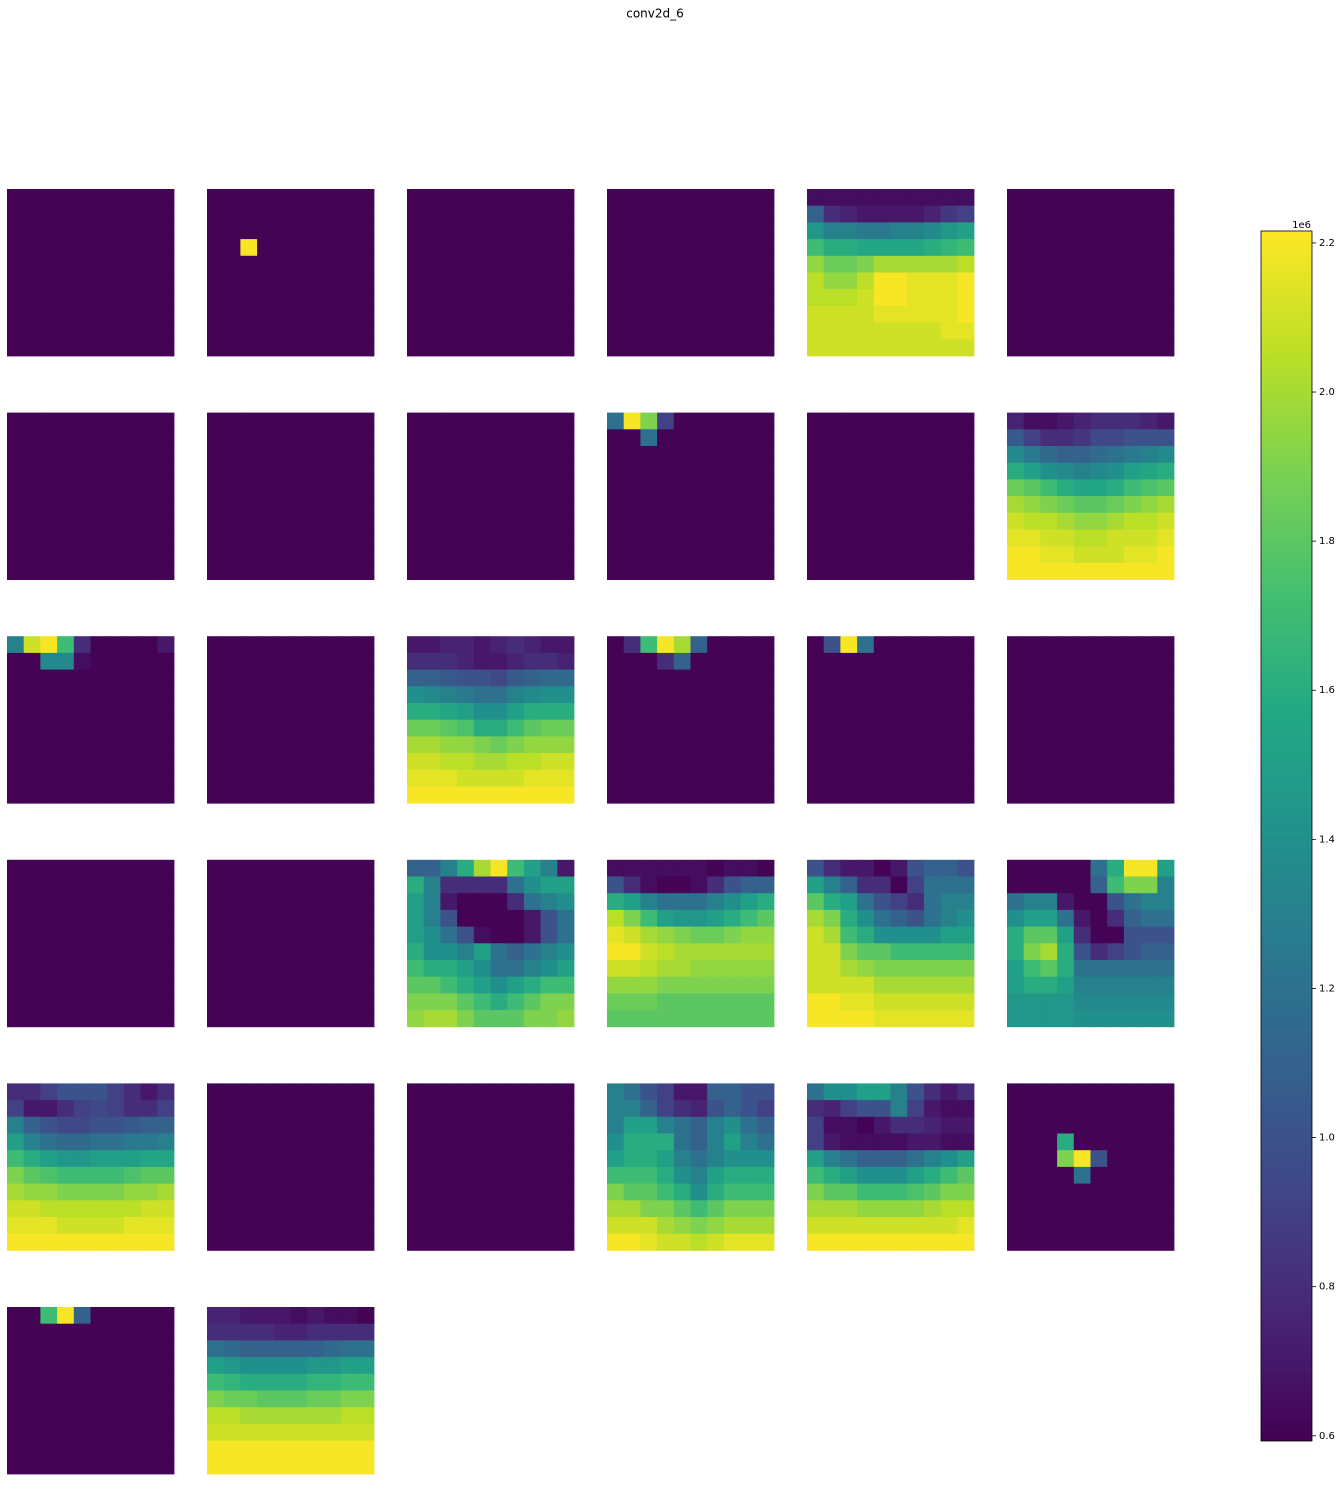 This screenshot has height=1491, width=1342. What do you see at coordinates (1327, 243) in the screenshot?
I see `colorbar-tick-label: 2.2` at bounding box center [1327, 243].